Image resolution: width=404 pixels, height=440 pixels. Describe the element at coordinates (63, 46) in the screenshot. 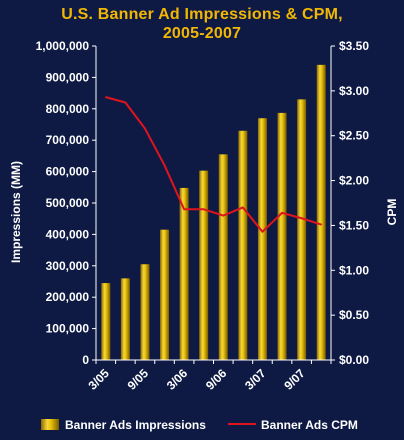

I see `y-tick-label: 1,000,000` at that location.